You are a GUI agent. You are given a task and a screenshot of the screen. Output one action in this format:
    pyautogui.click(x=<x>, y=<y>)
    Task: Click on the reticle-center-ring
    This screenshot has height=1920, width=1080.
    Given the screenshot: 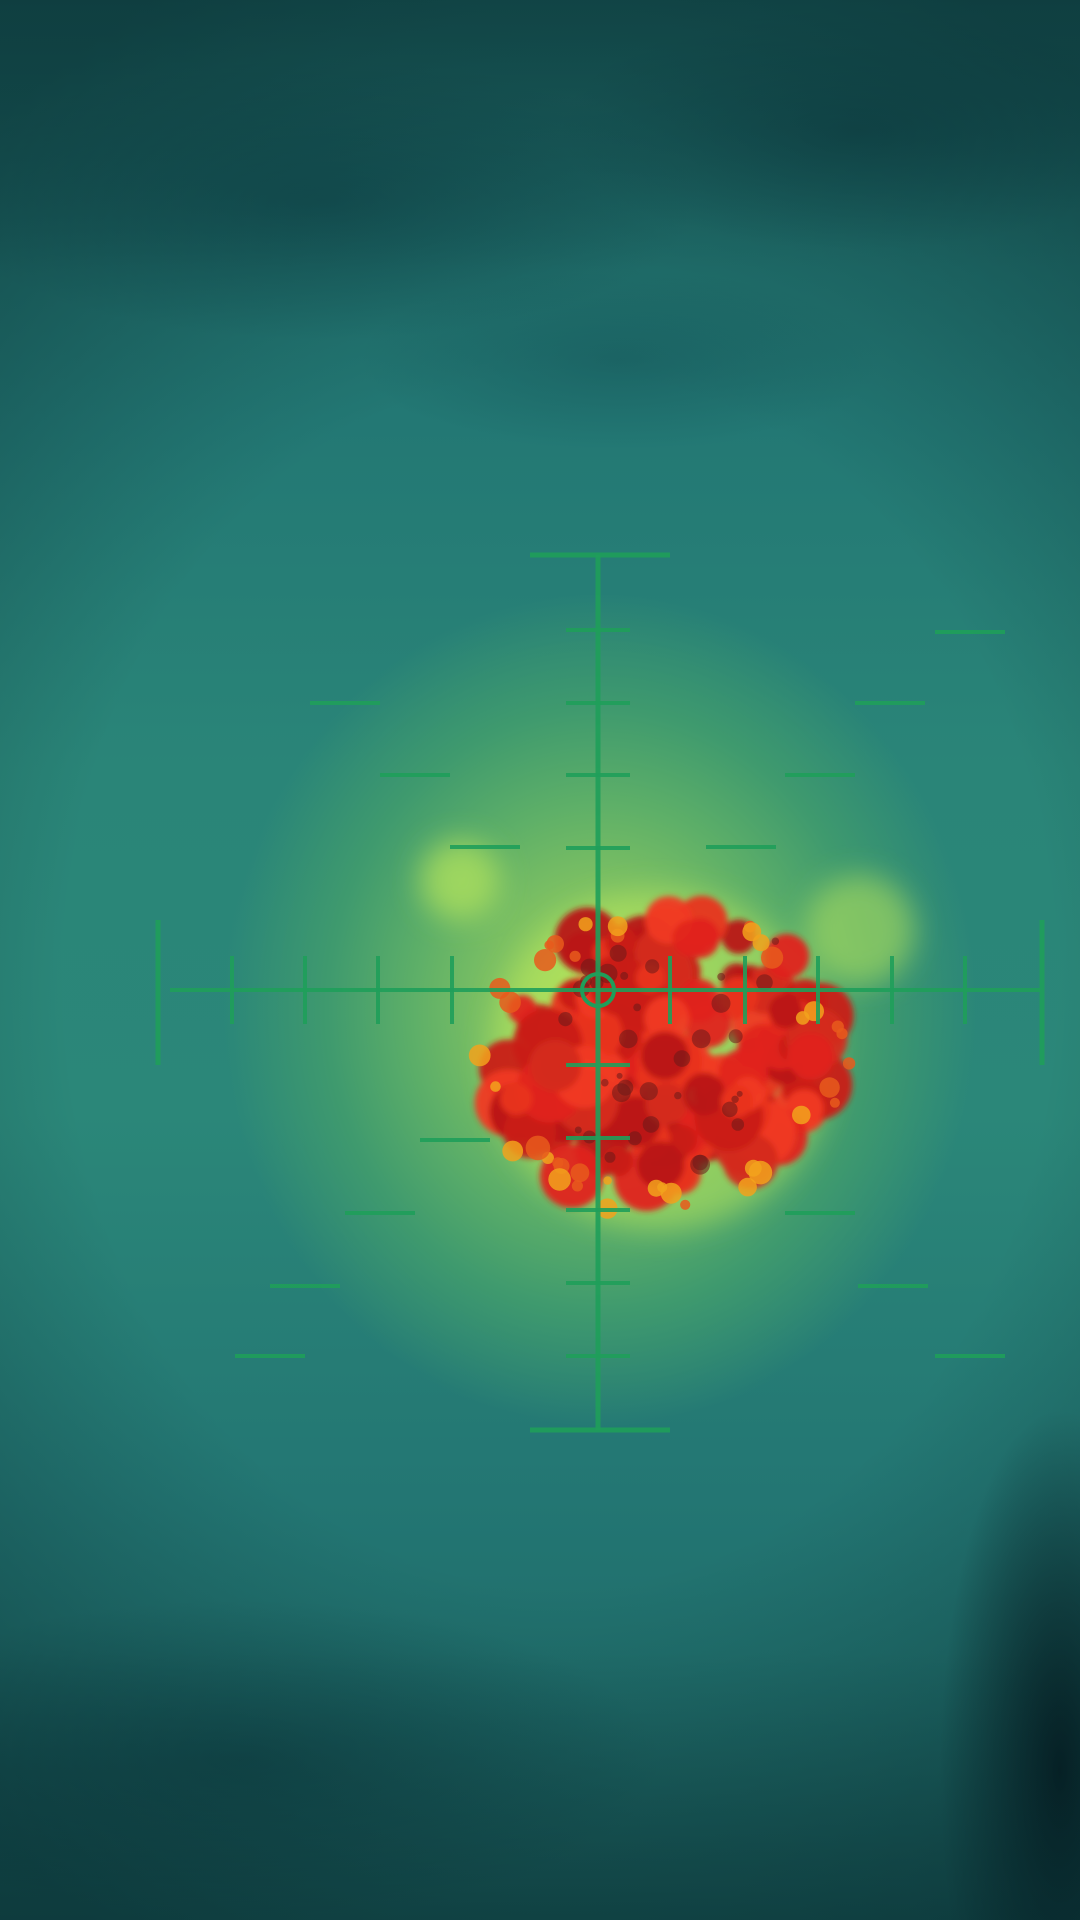 What is the action you would take?
    pyautogui.click(x=598, y=990)
    